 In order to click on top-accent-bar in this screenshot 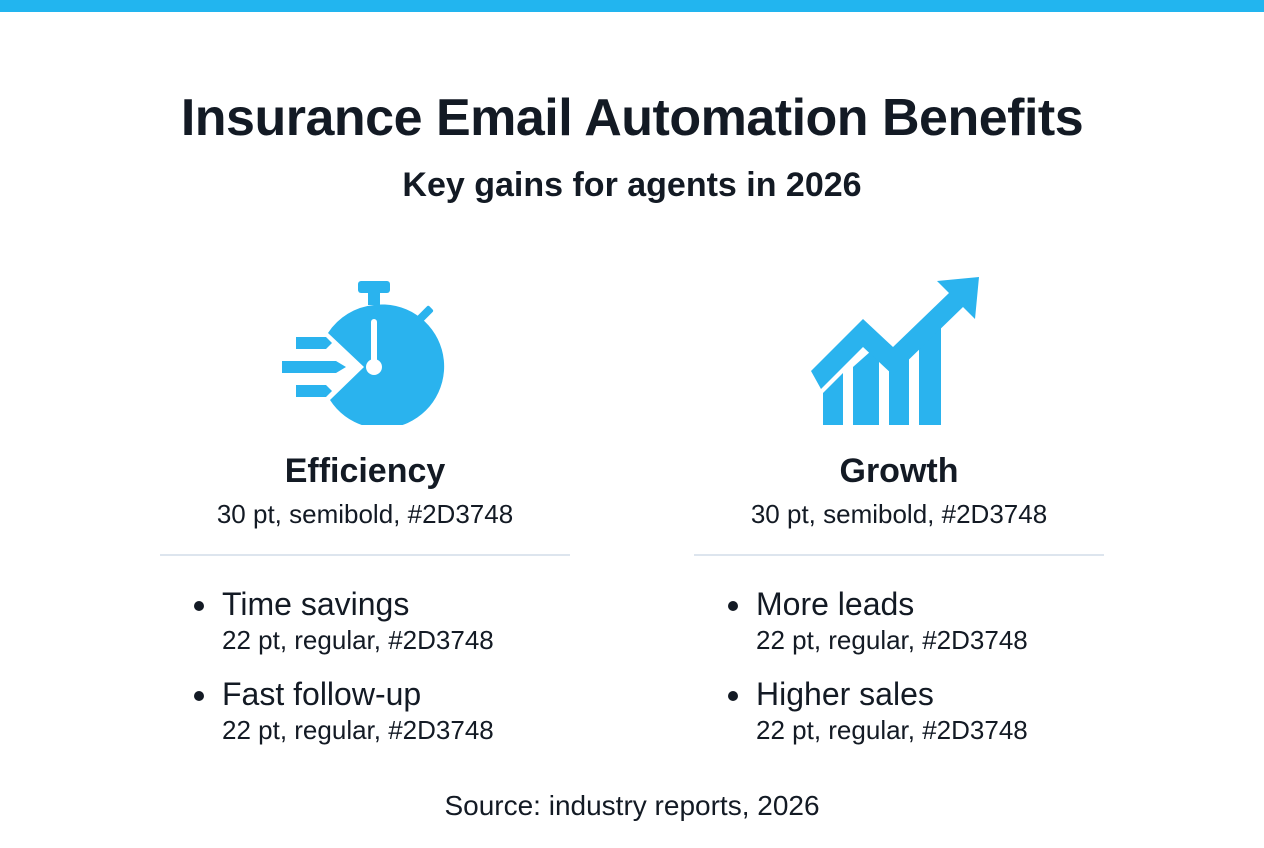, I will do `click(632, 6)`.